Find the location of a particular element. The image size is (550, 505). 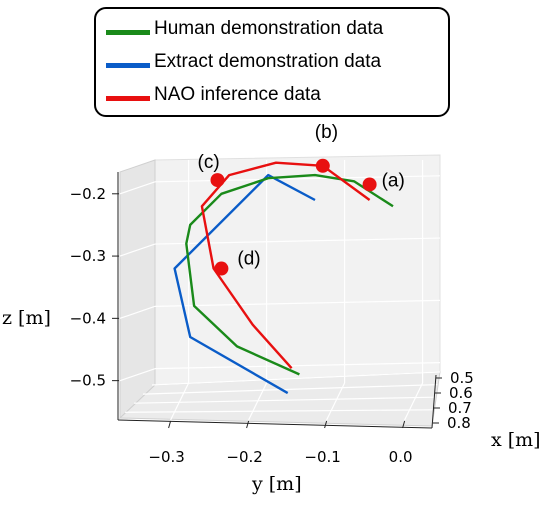

legend-item-human: Human demonstration data is located at coordinates (272, 32).